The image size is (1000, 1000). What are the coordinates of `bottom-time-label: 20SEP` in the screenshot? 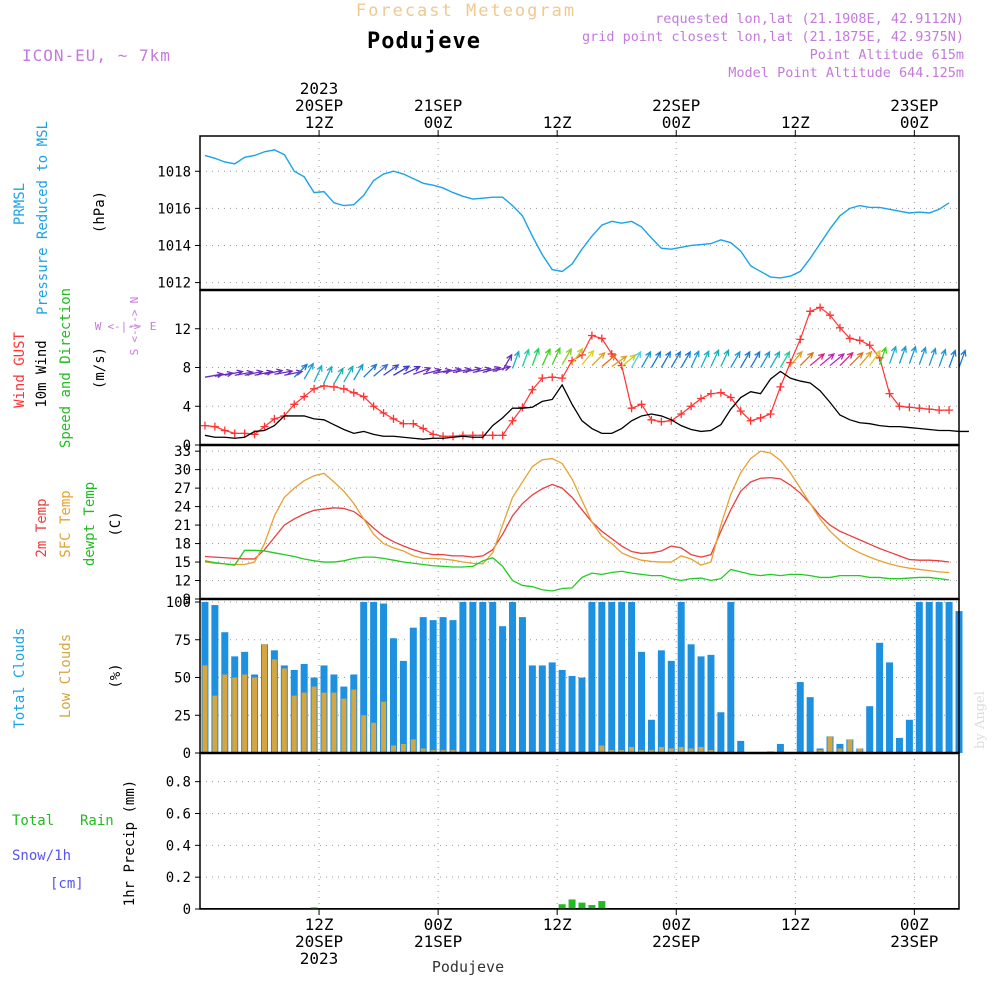 It's located at (319, 941).